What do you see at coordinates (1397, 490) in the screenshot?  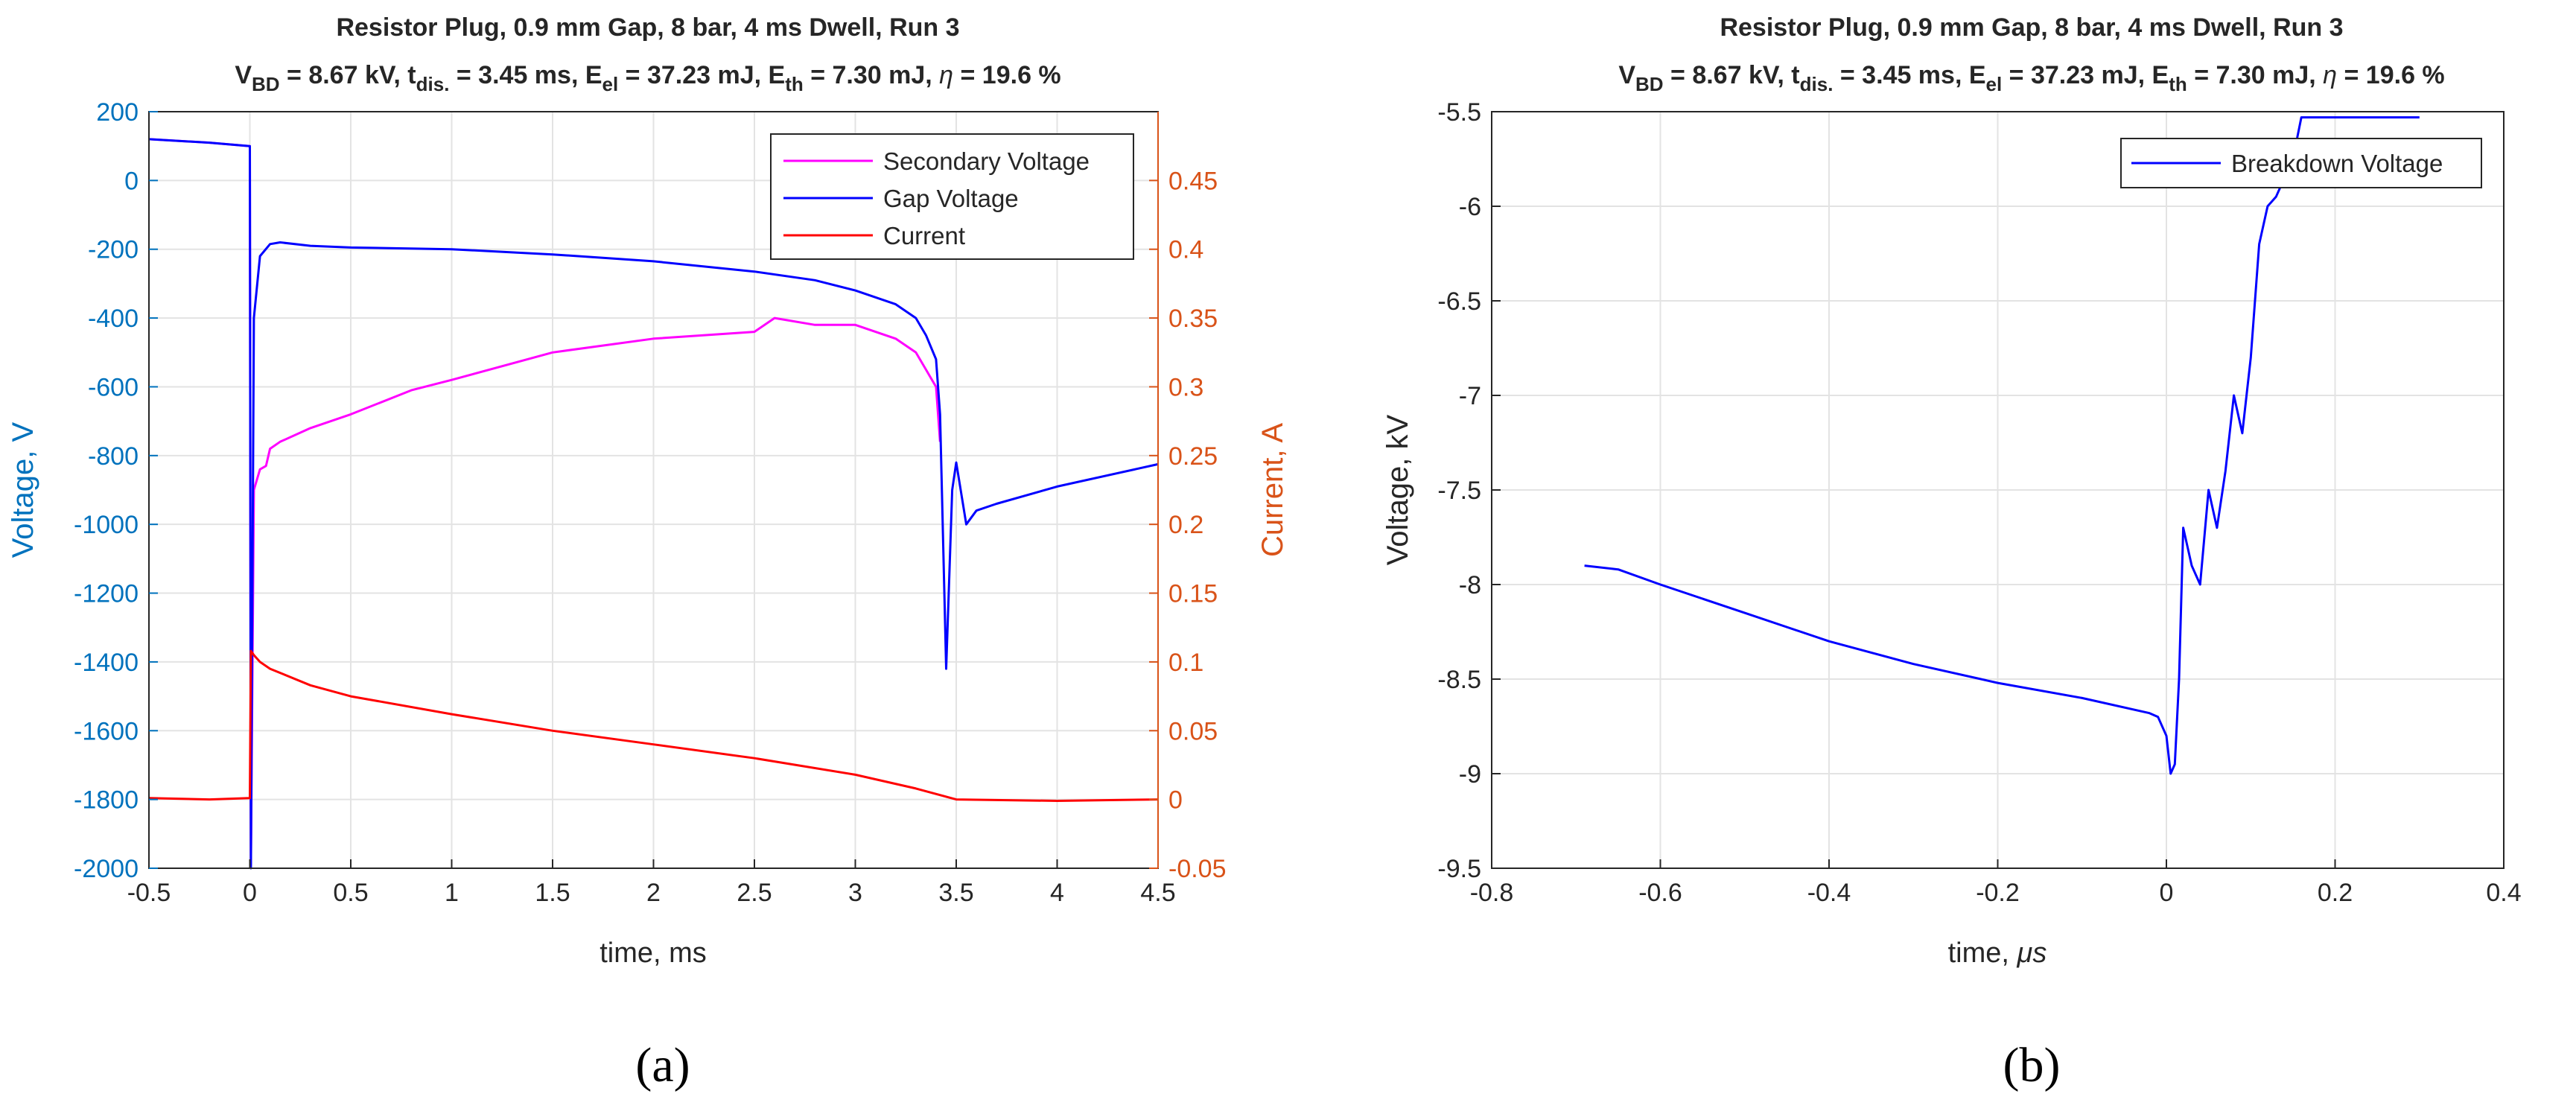 I see `panel-b-y-label: Voltage, kV` at bounding box center [1397, 490].